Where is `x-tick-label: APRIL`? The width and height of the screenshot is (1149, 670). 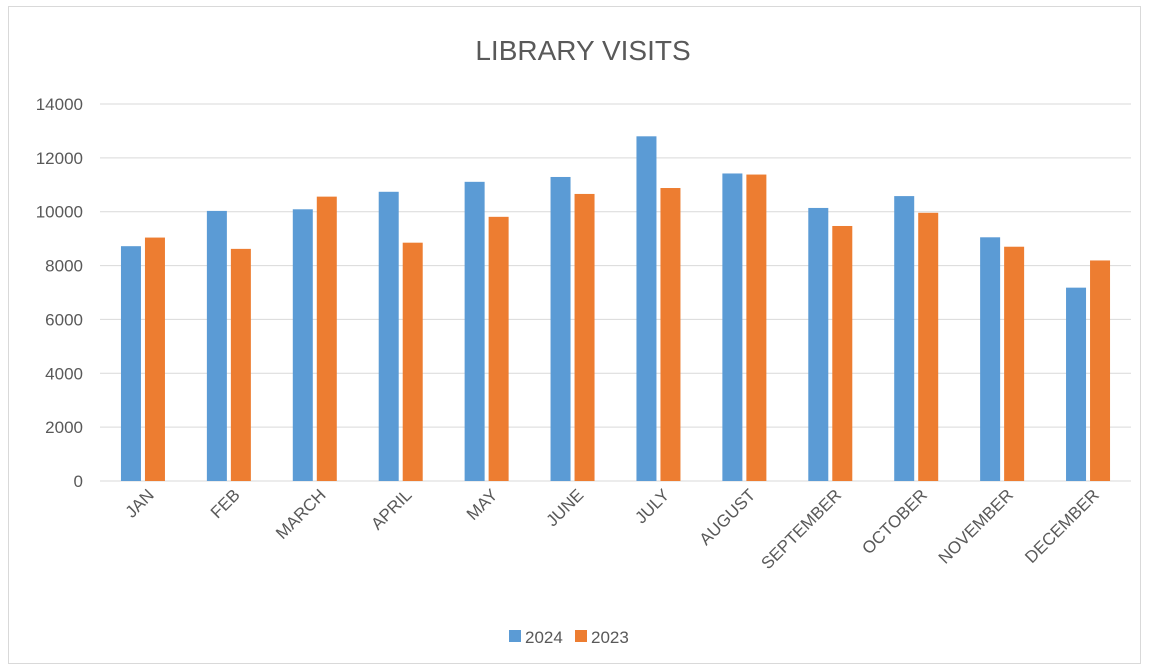 x-tick-label: APRIL is located at coordinates (391, 509).